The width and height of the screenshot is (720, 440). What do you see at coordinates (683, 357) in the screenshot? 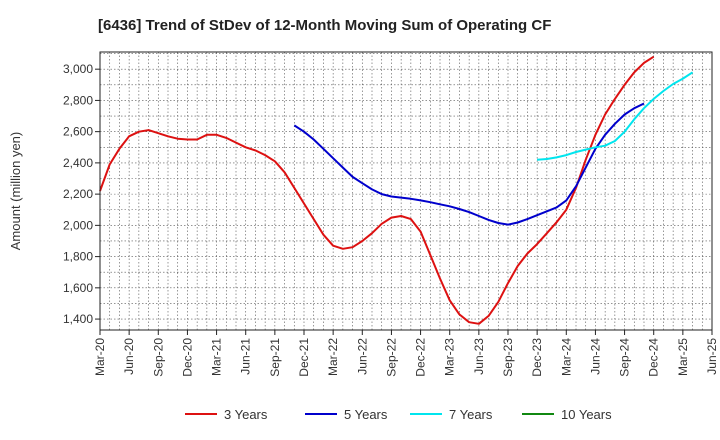
I see `x-tick-label: Mar-25` at bounding box center [683, 357].